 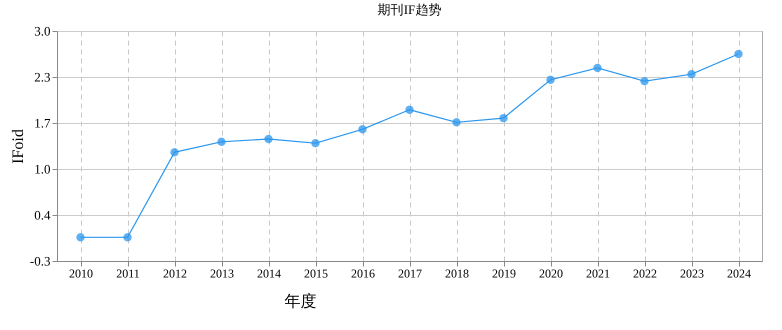 What do you see at coordinates (598, 273) in the screenshot?
I see `x-tick-label: 2021` at bounding box center [598, 273].